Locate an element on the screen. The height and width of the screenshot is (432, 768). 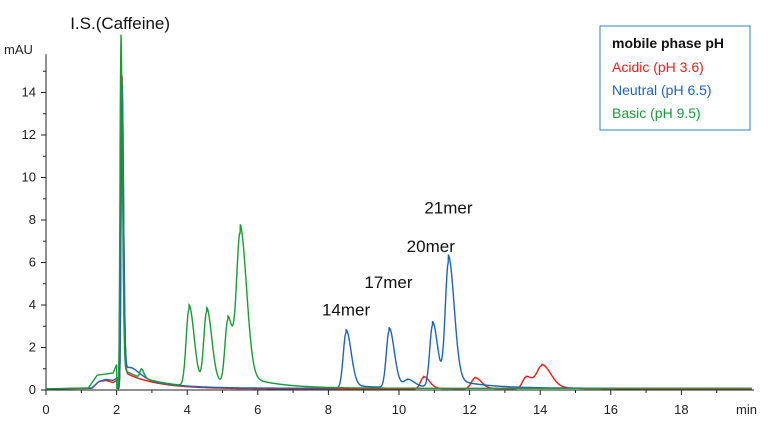
x-tick-label: 2 is located at coordinates (116, 409).